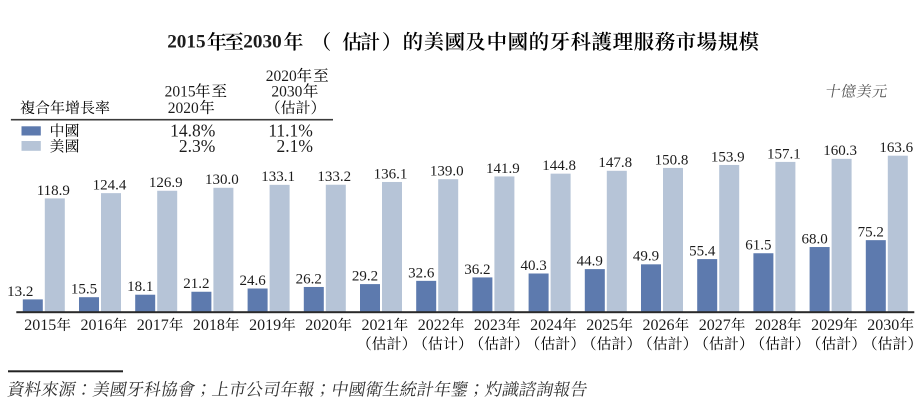 The width and height of the screenshot is (922, 407). What do you see at coordinates (391, 174) in the screenshot?
I see `svg-text: 136.1` at bounding box center [391, 174].